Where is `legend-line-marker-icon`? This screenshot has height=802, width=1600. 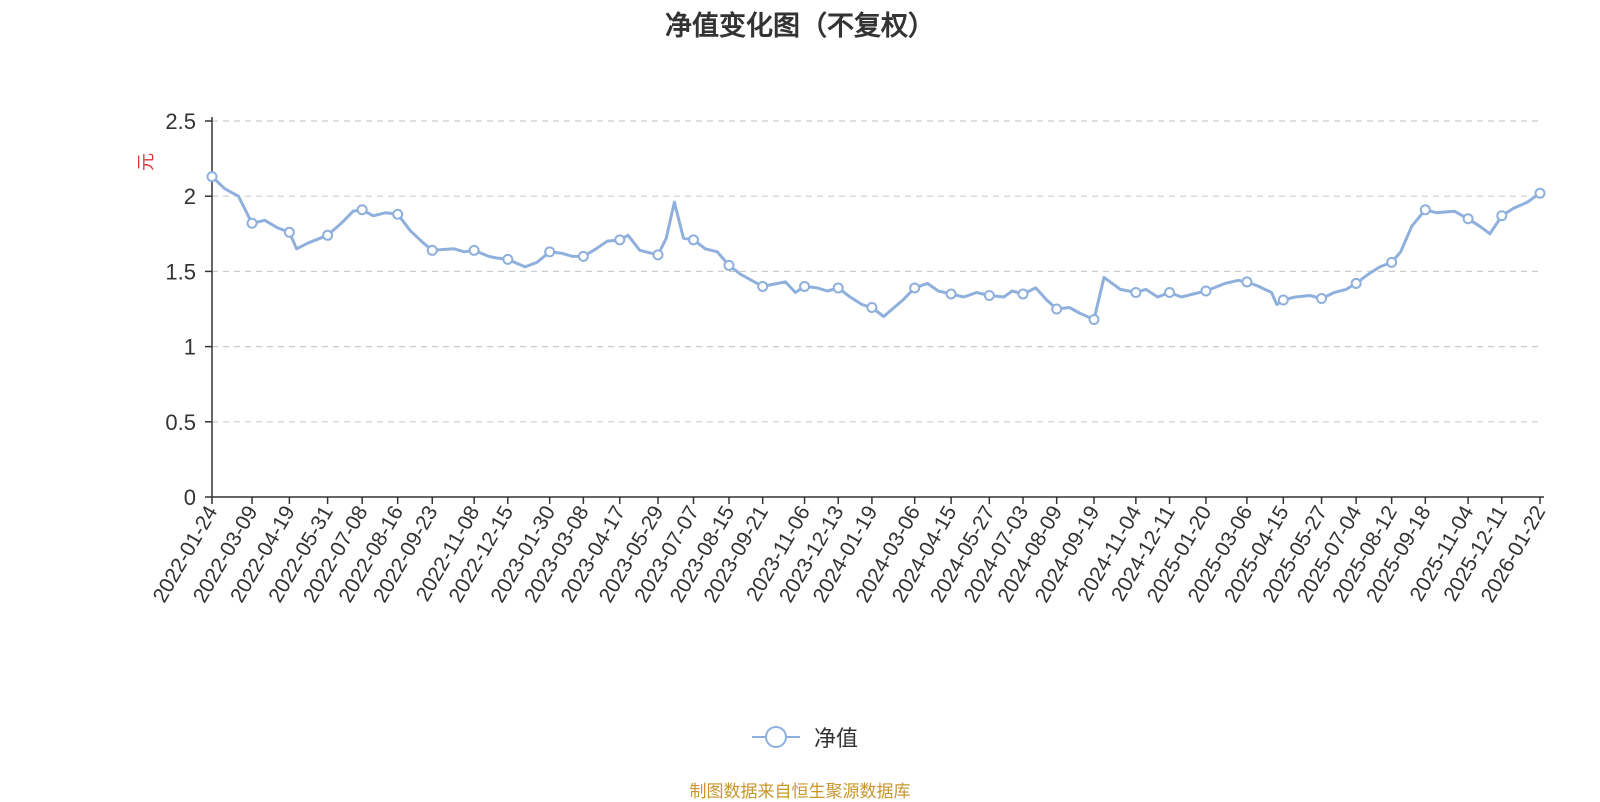
legend-line-marker-icon is located at coordinates (776, 737).